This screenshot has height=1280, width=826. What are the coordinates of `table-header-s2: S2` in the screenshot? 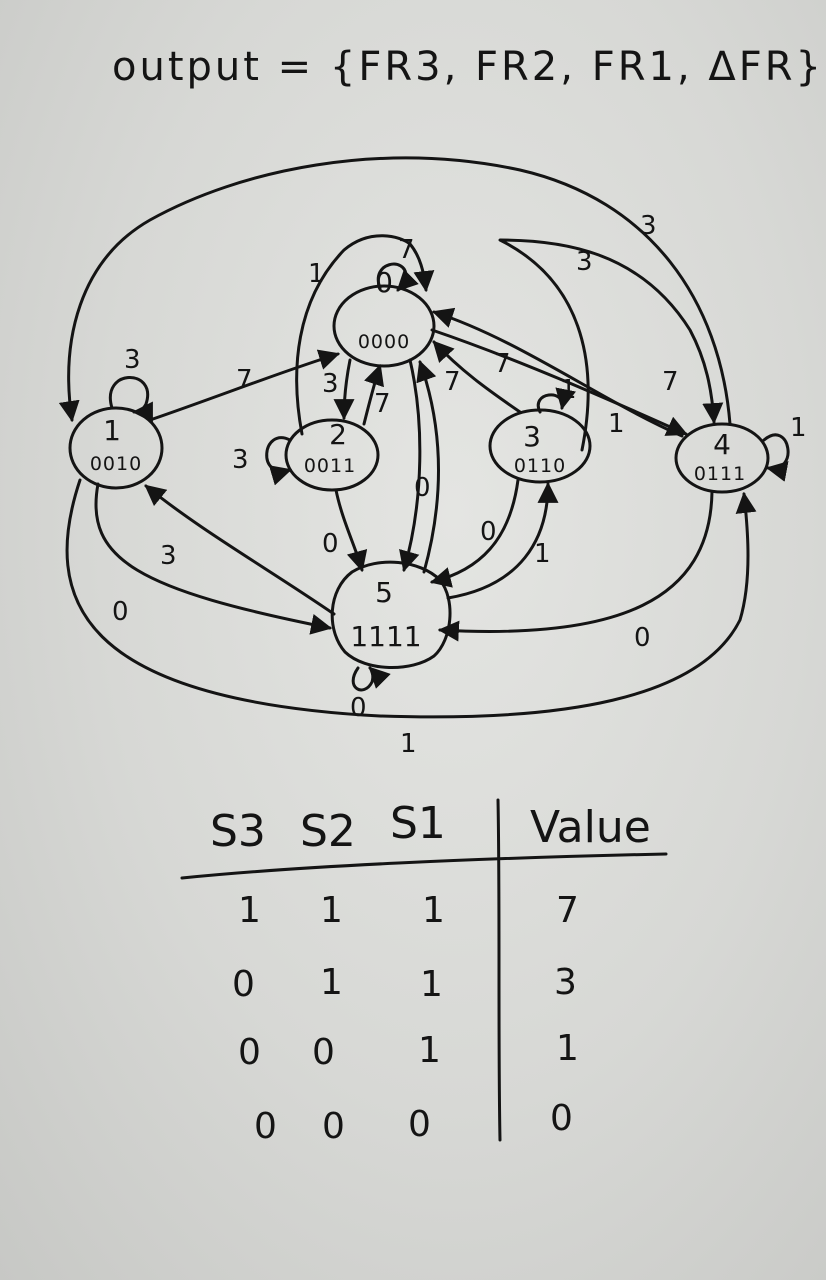 It's located at (328, 831).